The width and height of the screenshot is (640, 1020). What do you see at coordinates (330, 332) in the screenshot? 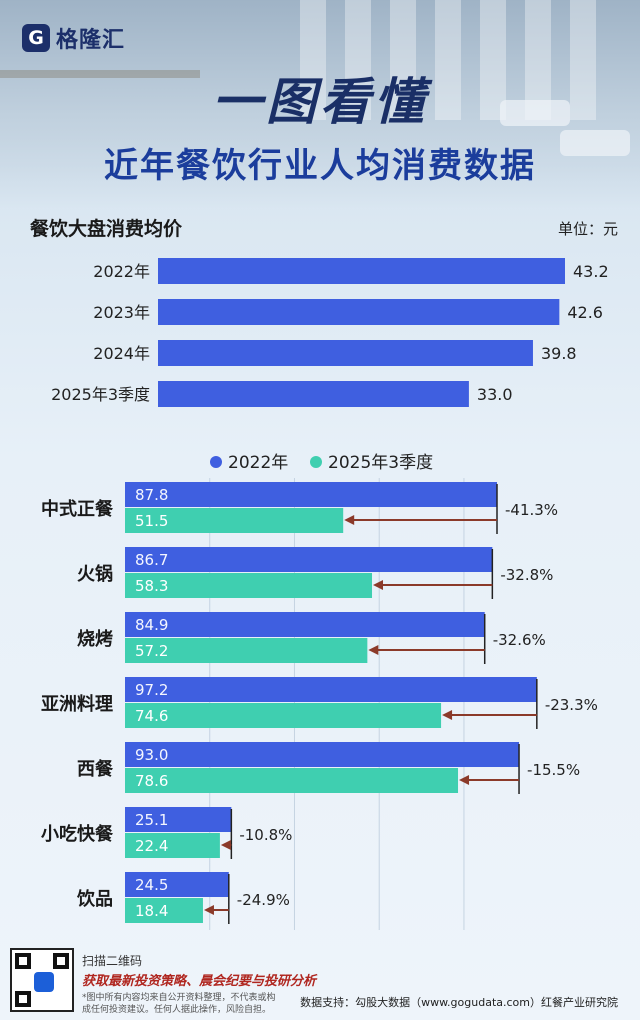
I see `chart-average-spend: 2022年 43.2 2023年 42.6 2024年 39.8 2025年3季度 33.0` at bounding box center [330, 332].